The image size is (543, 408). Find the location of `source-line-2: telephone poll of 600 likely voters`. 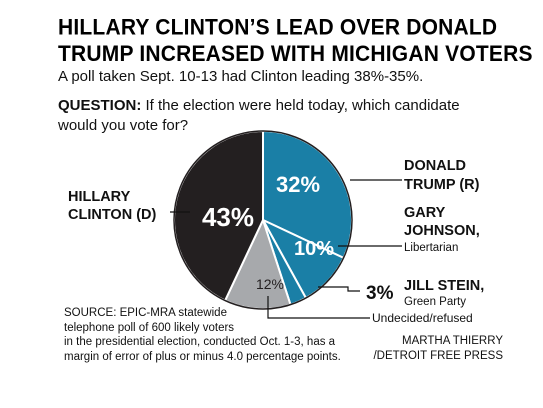

source-line-2: telephone poll of 600 likely voters is located at coordinates (149, 327).